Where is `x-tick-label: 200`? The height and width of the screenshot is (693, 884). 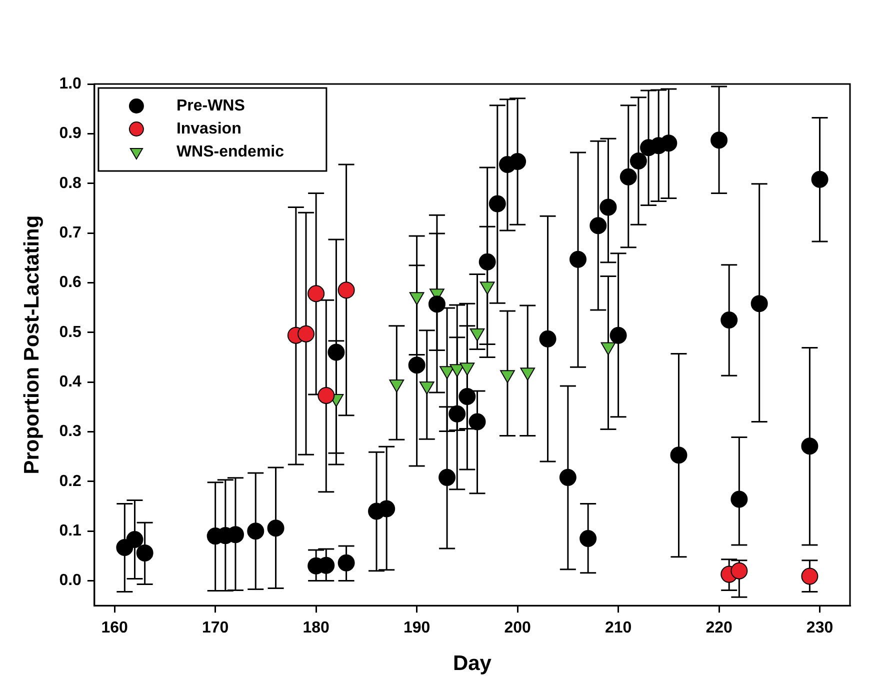
x-tick-label: 200 is located at coordinates (517, 628).